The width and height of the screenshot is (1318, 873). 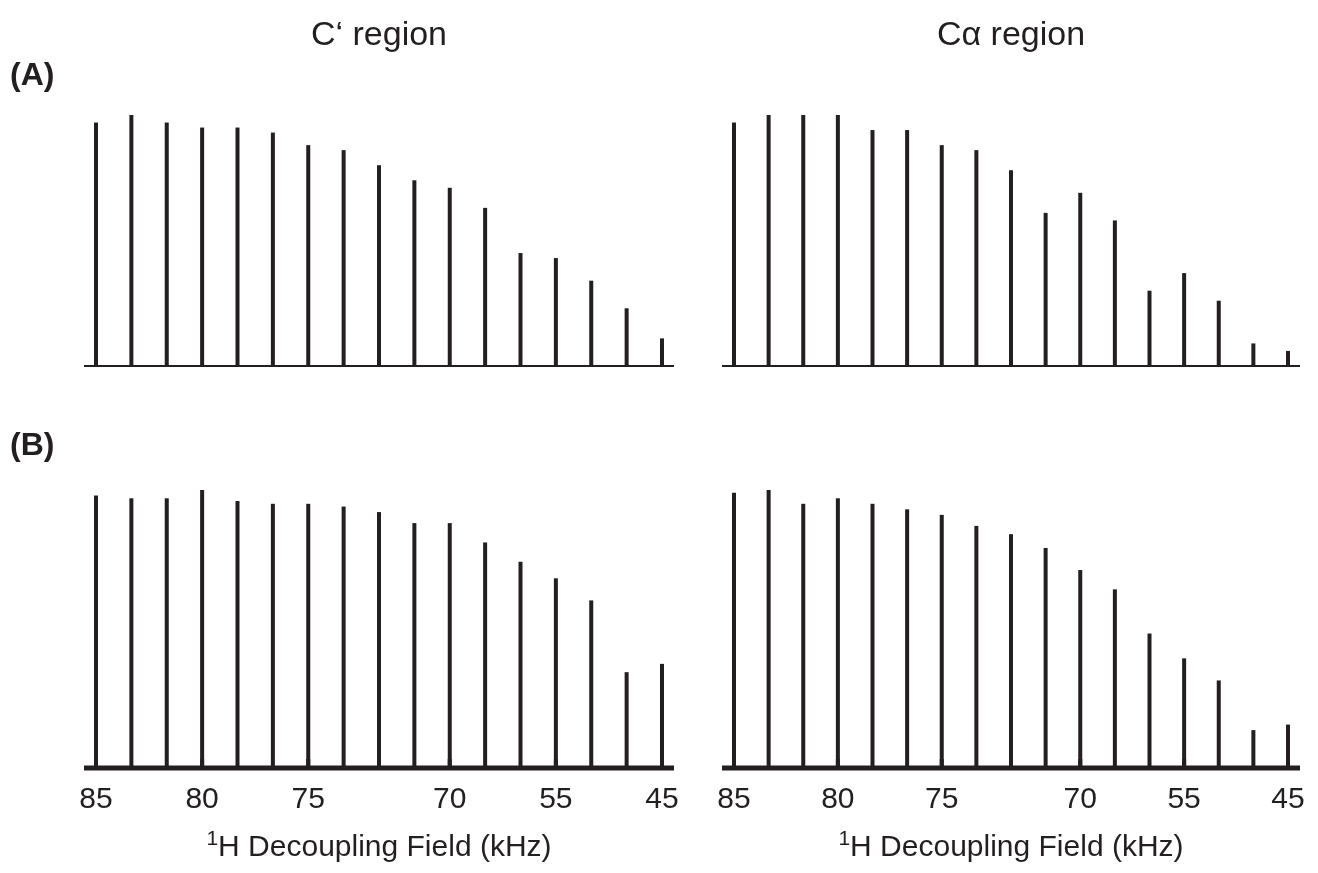 I want to click on text: (B), so click(x=32, y=444).